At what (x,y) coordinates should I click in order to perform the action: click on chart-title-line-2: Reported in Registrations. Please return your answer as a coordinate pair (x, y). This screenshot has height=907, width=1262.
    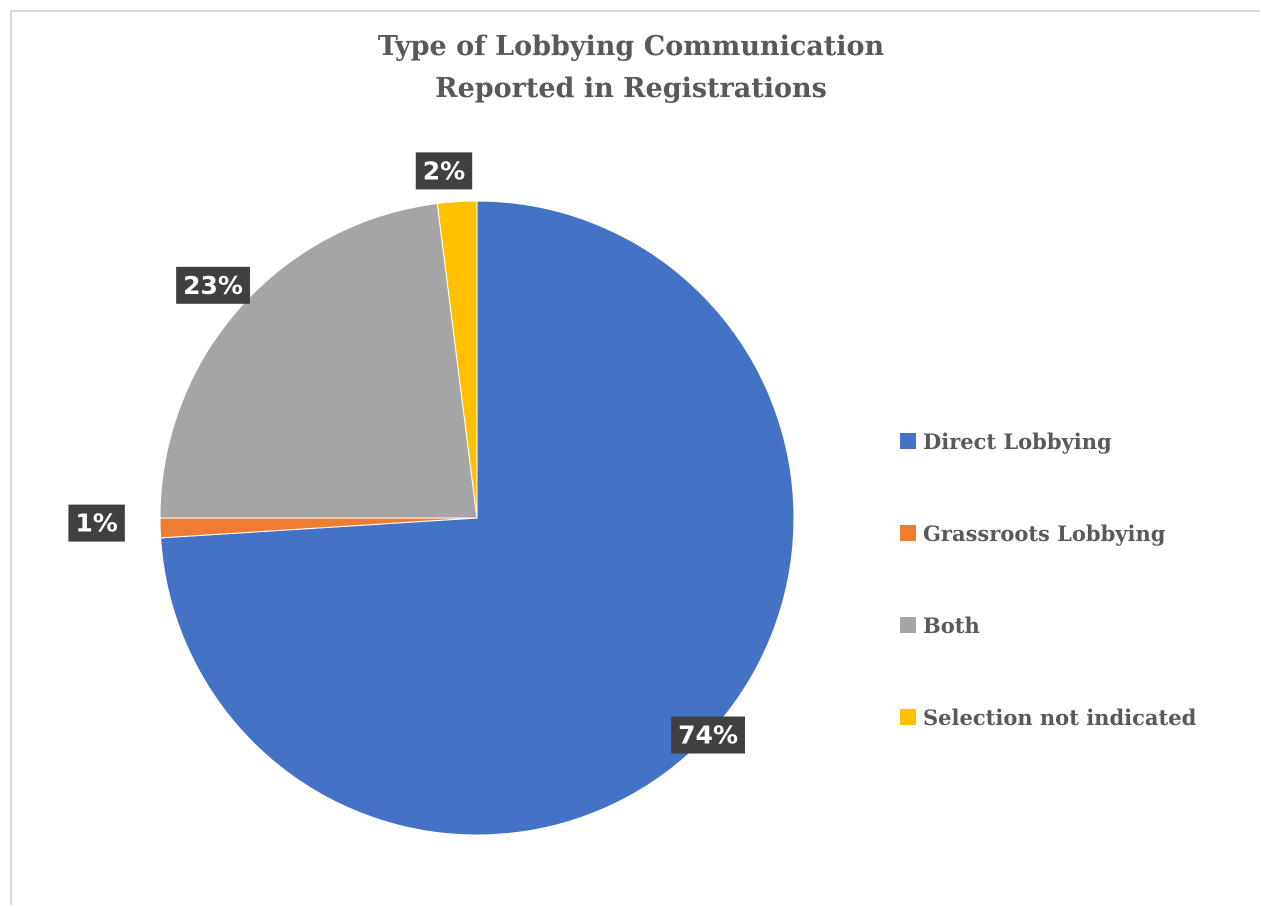
    Looking at the image, I should click on (631, 88).